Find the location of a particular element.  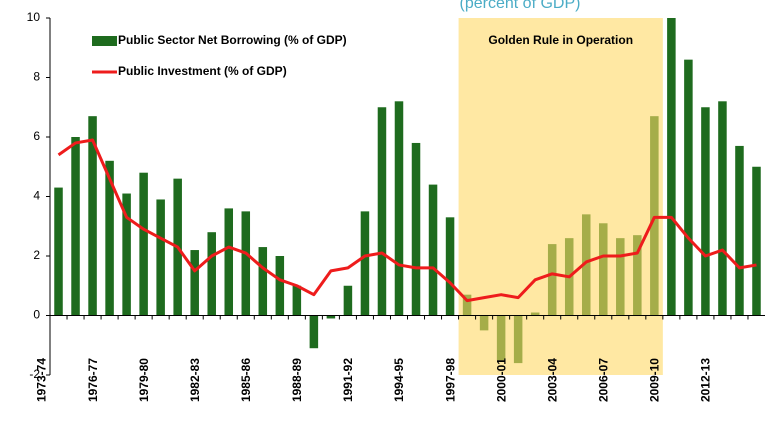

x-tick-label: 1976-77 is located at coordinates (93, 380).